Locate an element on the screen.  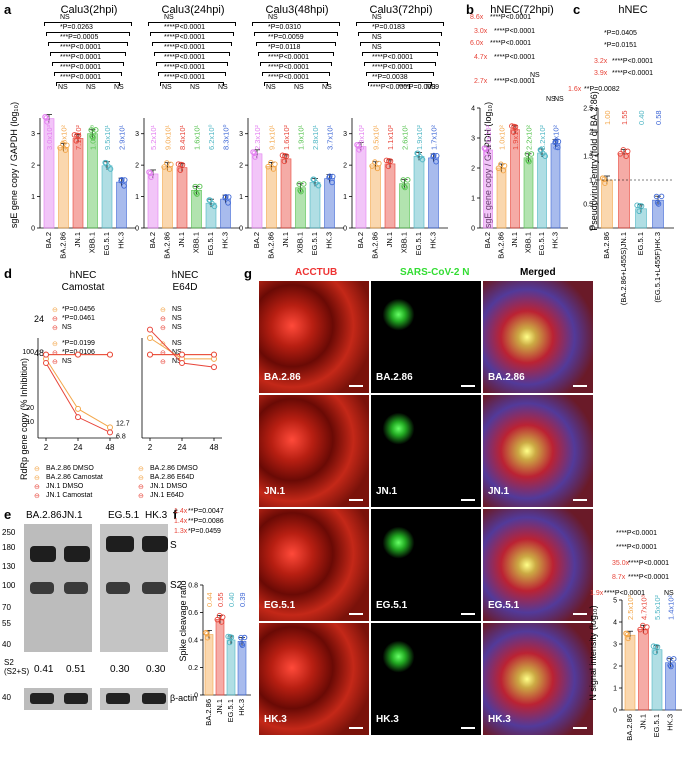
micrograph-label: EG.5.1 is located at coordinates (392, 605).